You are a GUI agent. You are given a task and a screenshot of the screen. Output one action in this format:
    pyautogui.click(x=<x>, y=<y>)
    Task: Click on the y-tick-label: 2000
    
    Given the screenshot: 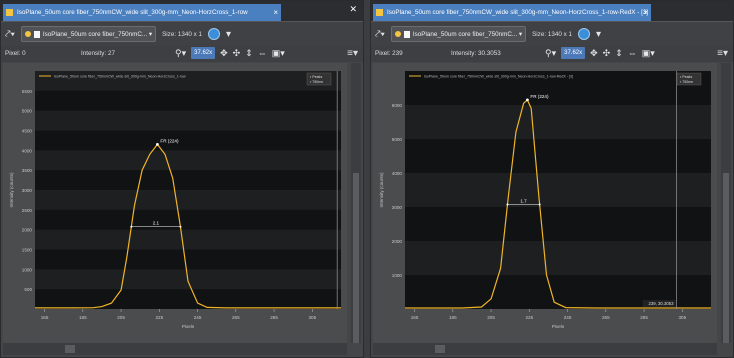 What is the action you would take?
    pyautogui.click(x=397, y=241)
    